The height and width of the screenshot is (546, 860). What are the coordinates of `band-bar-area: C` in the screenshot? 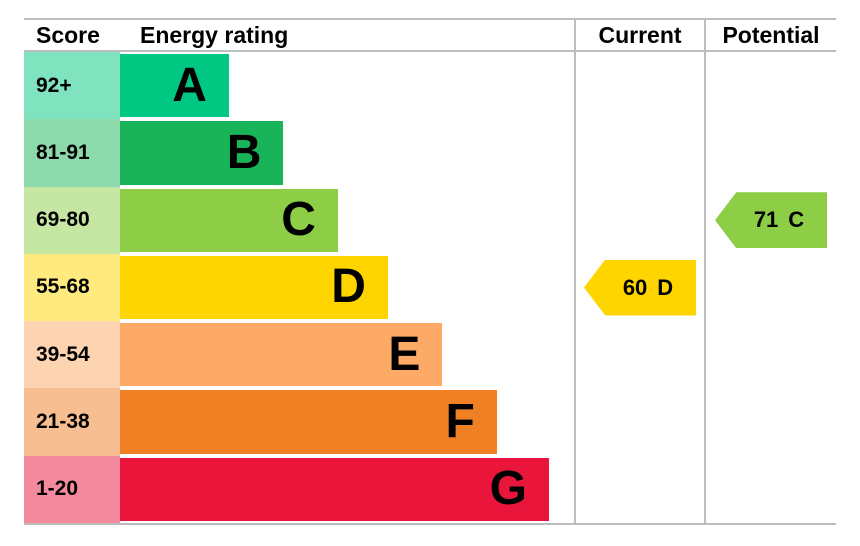 It's located at (347, 220).